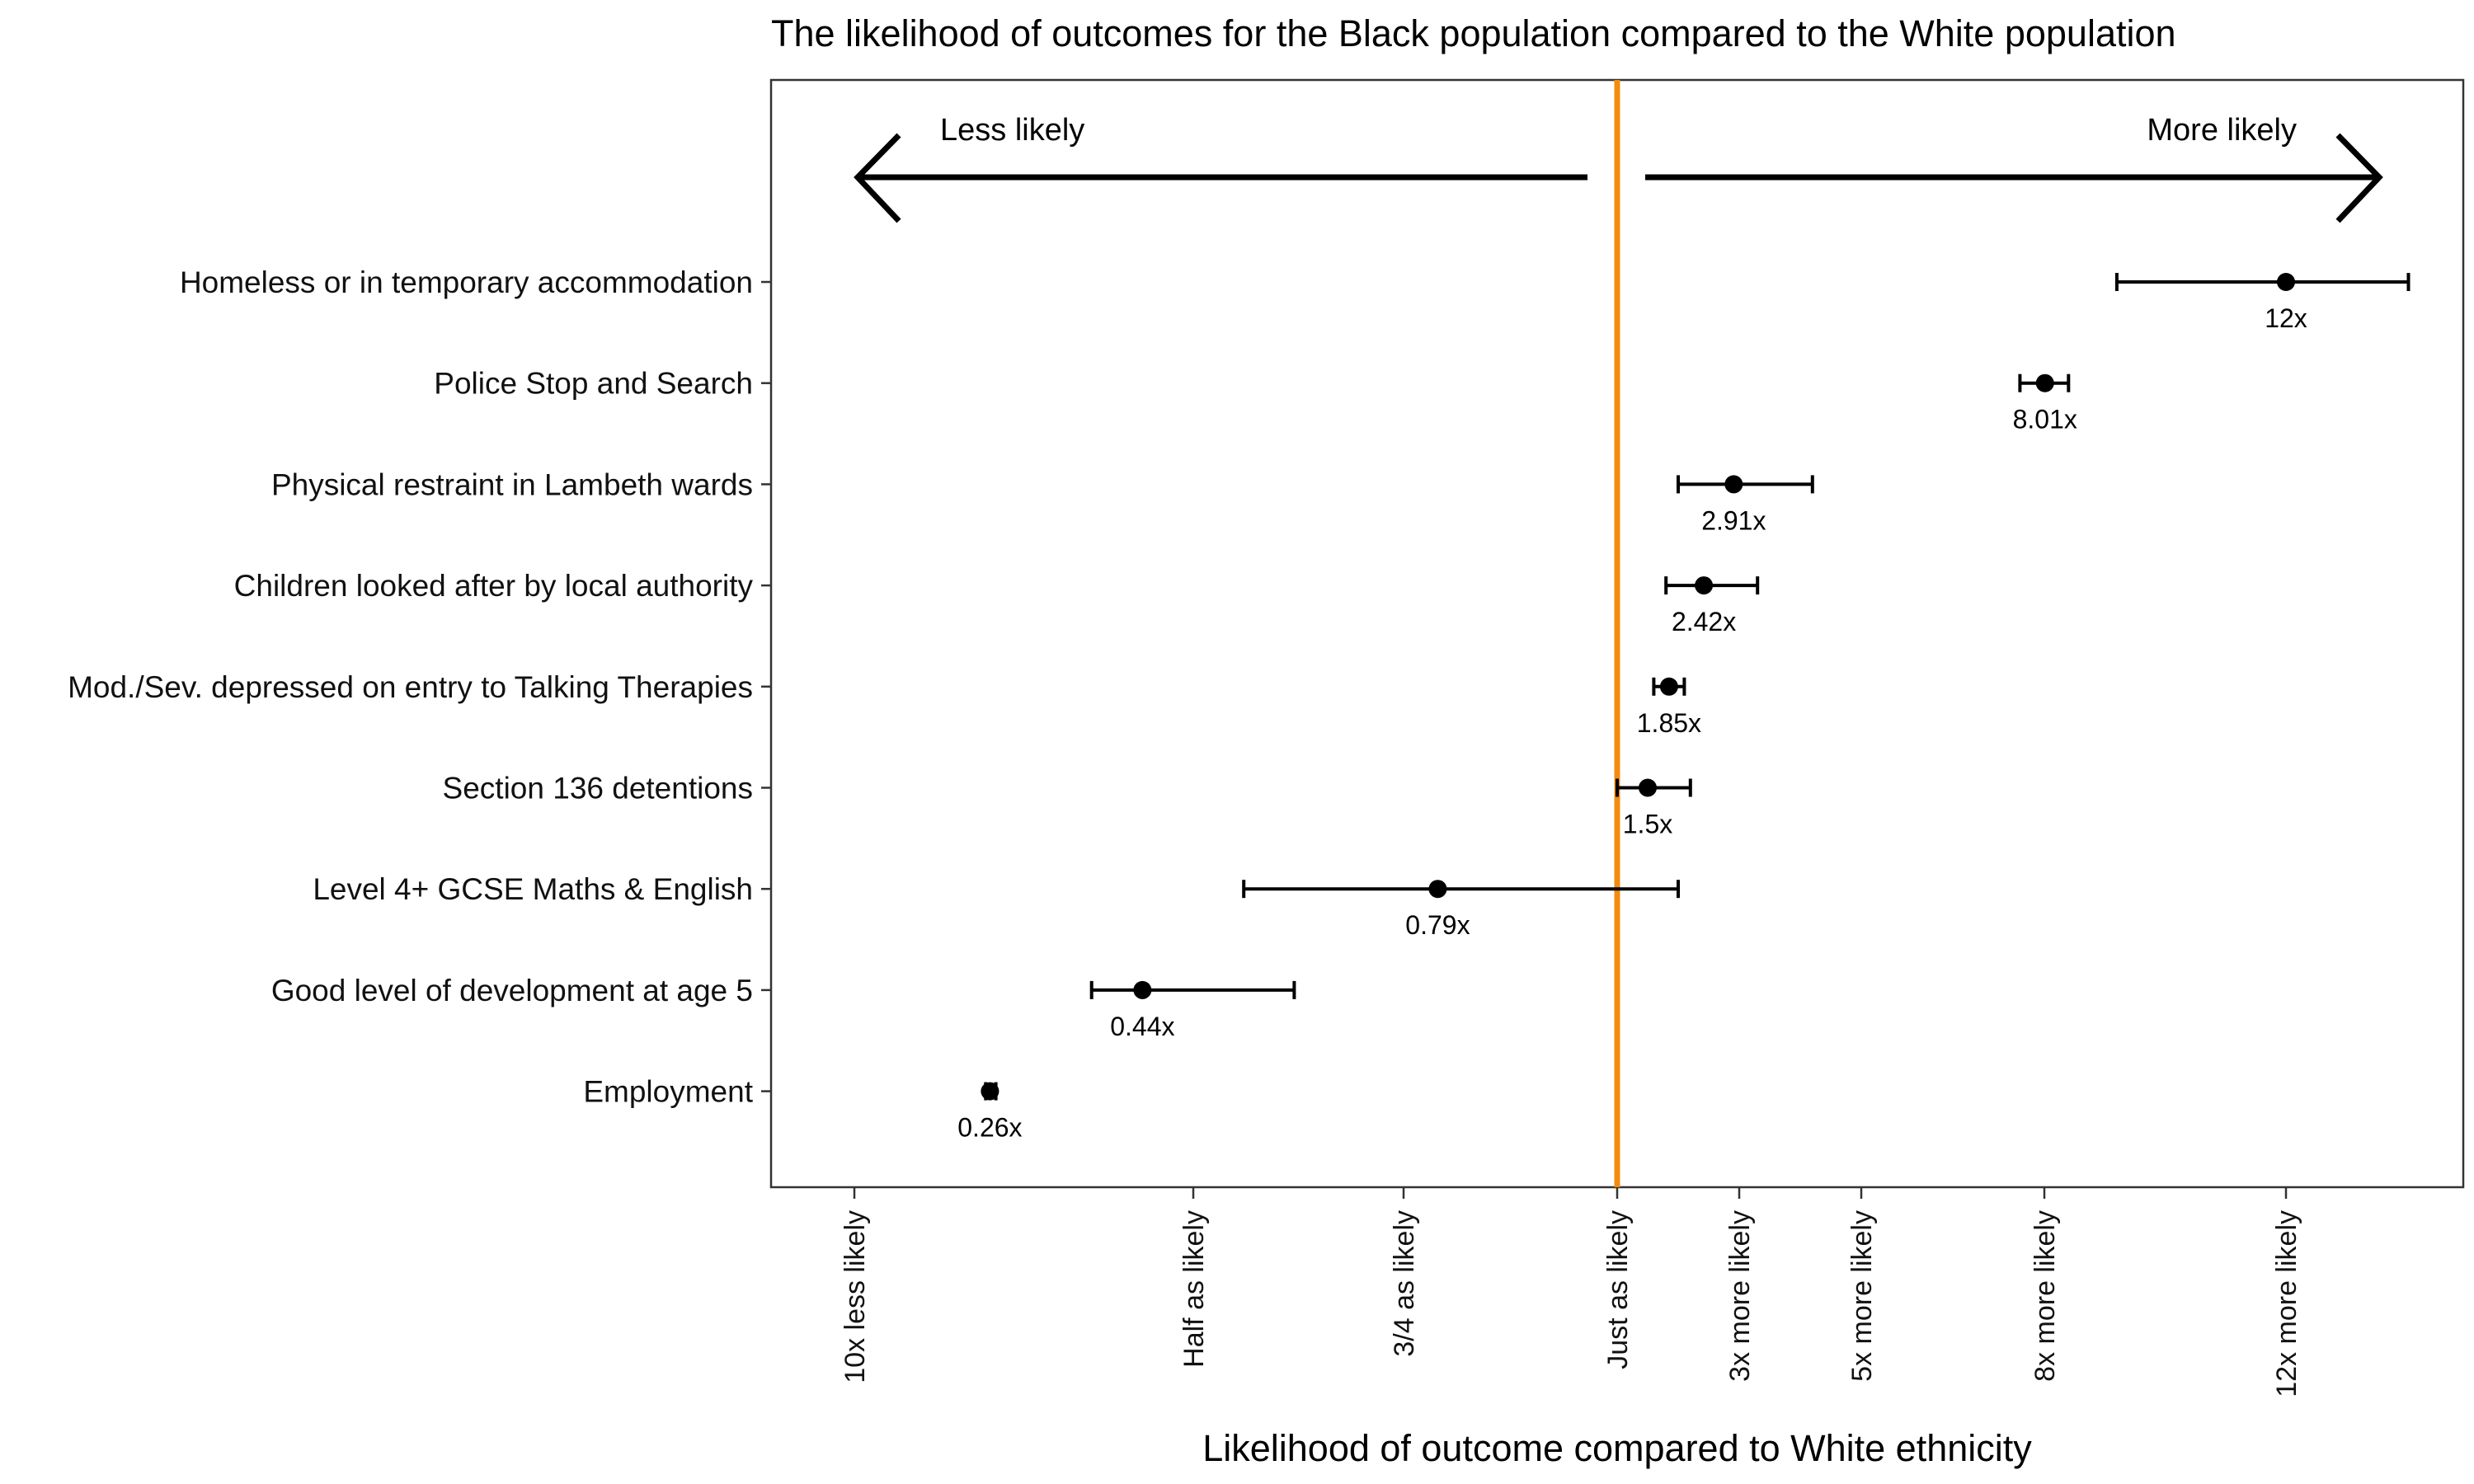  I want to click on x-tick-label: Half as likely, so click(1194, 1289).